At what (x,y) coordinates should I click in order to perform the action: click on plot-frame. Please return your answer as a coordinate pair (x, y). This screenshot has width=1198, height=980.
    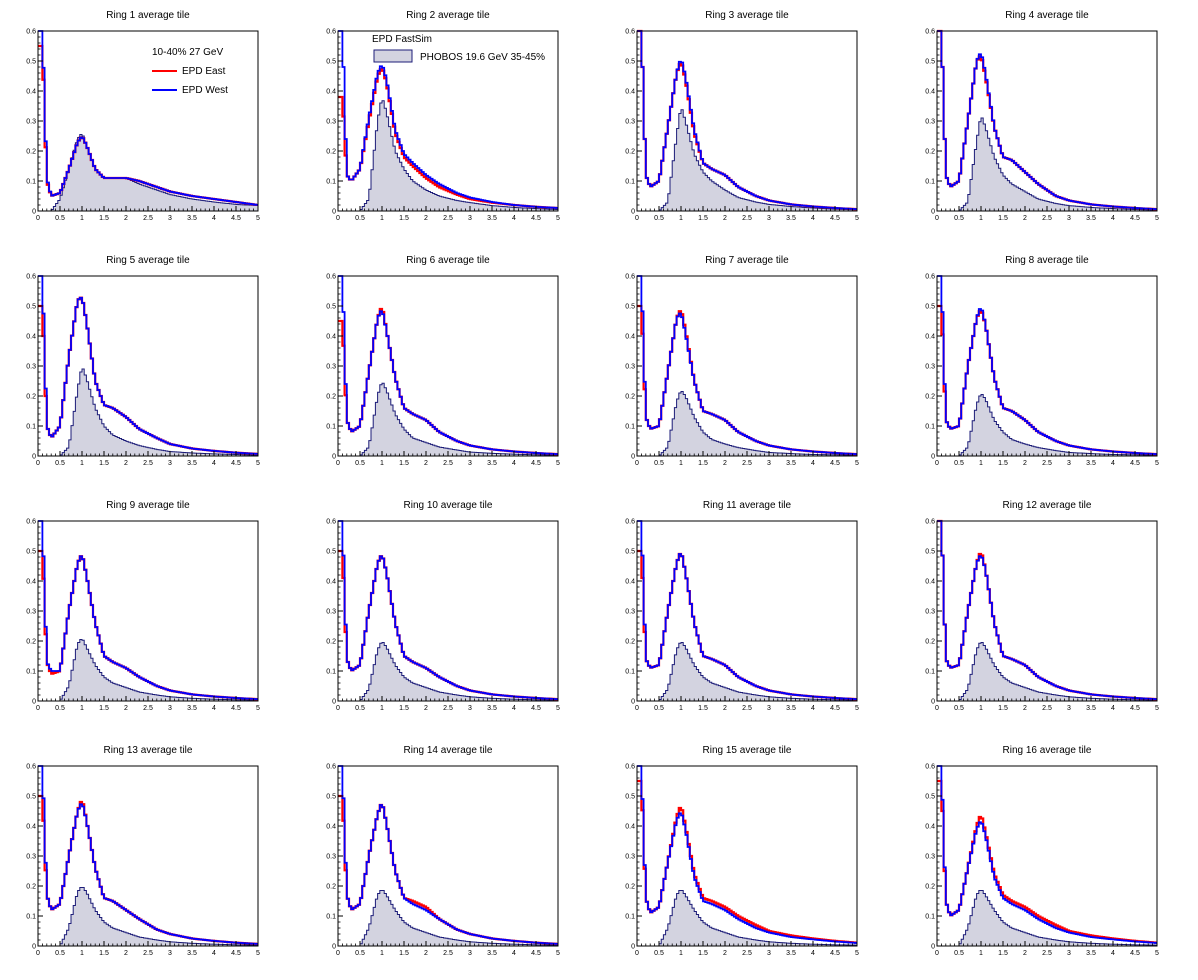
    Looking at the image, I should click on (1047, 366).